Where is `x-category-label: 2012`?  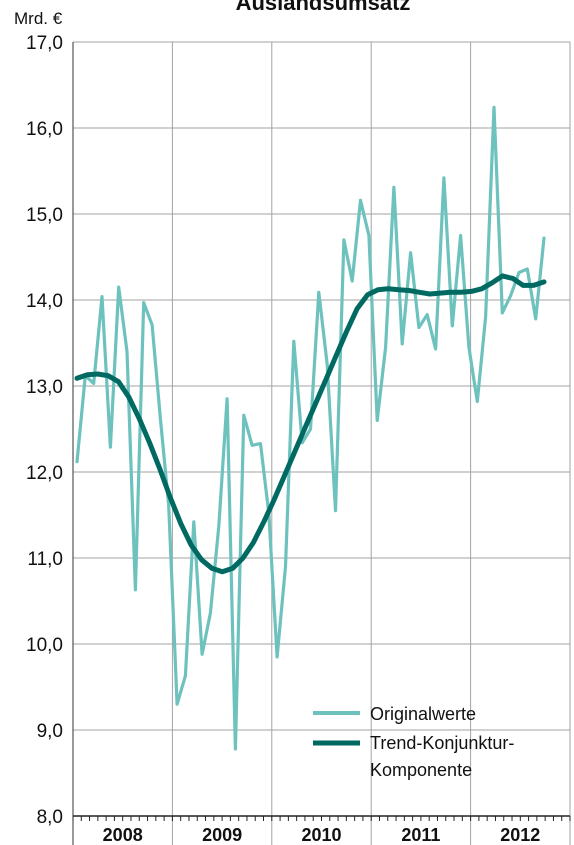
x-category-label: 2012 is located at coordinates (520, 835).